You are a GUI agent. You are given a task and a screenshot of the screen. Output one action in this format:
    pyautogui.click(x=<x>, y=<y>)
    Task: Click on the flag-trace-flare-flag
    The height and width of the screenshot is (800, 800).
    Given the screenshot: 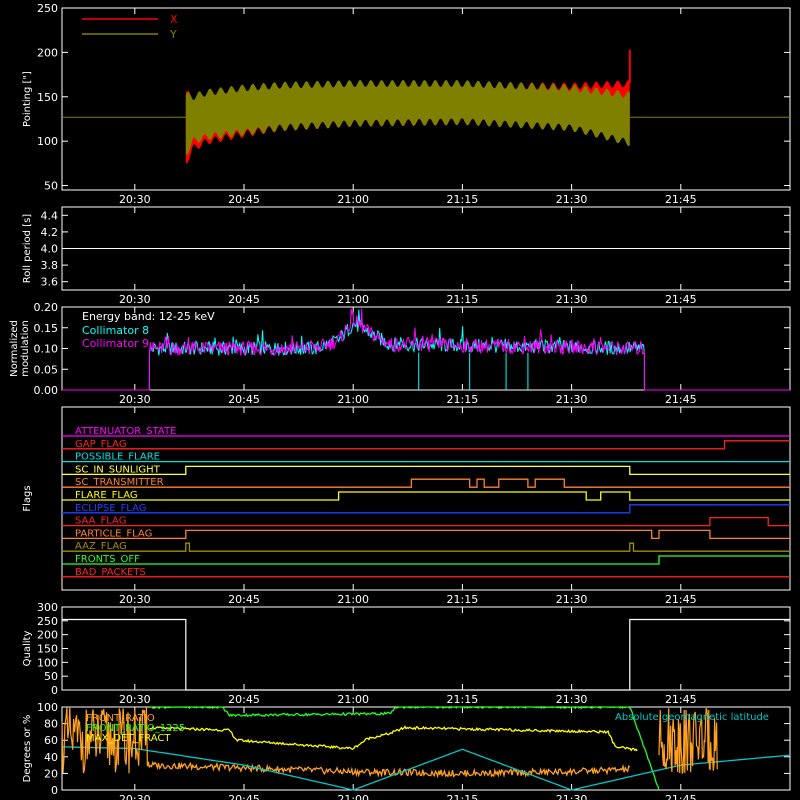 What is the action you would take?
    pyautogui.click(x=426, y=496)
    